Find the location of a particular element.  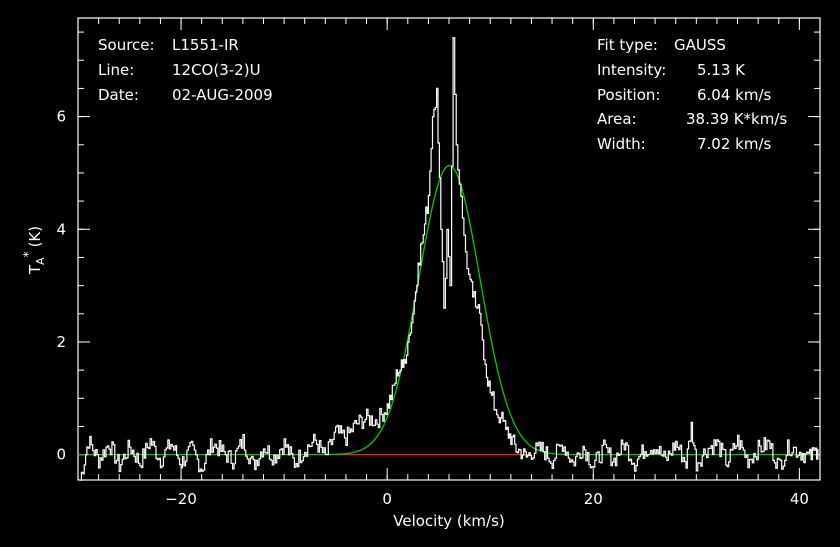

y-tick-label: 0 is located at coordinates (61, 455).